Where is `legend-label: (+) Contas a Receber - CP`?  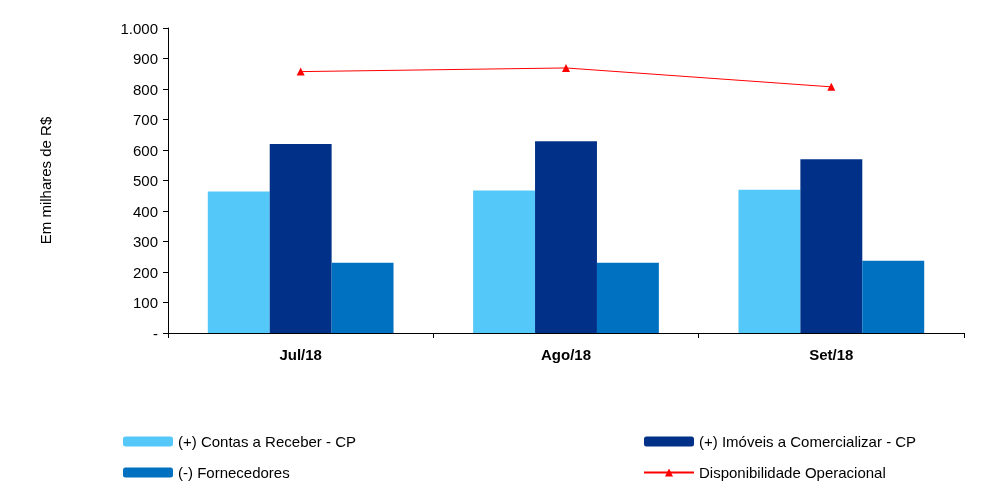
legend-label: (+) Contas a Receber - CP is located at coordinates (267, 441).